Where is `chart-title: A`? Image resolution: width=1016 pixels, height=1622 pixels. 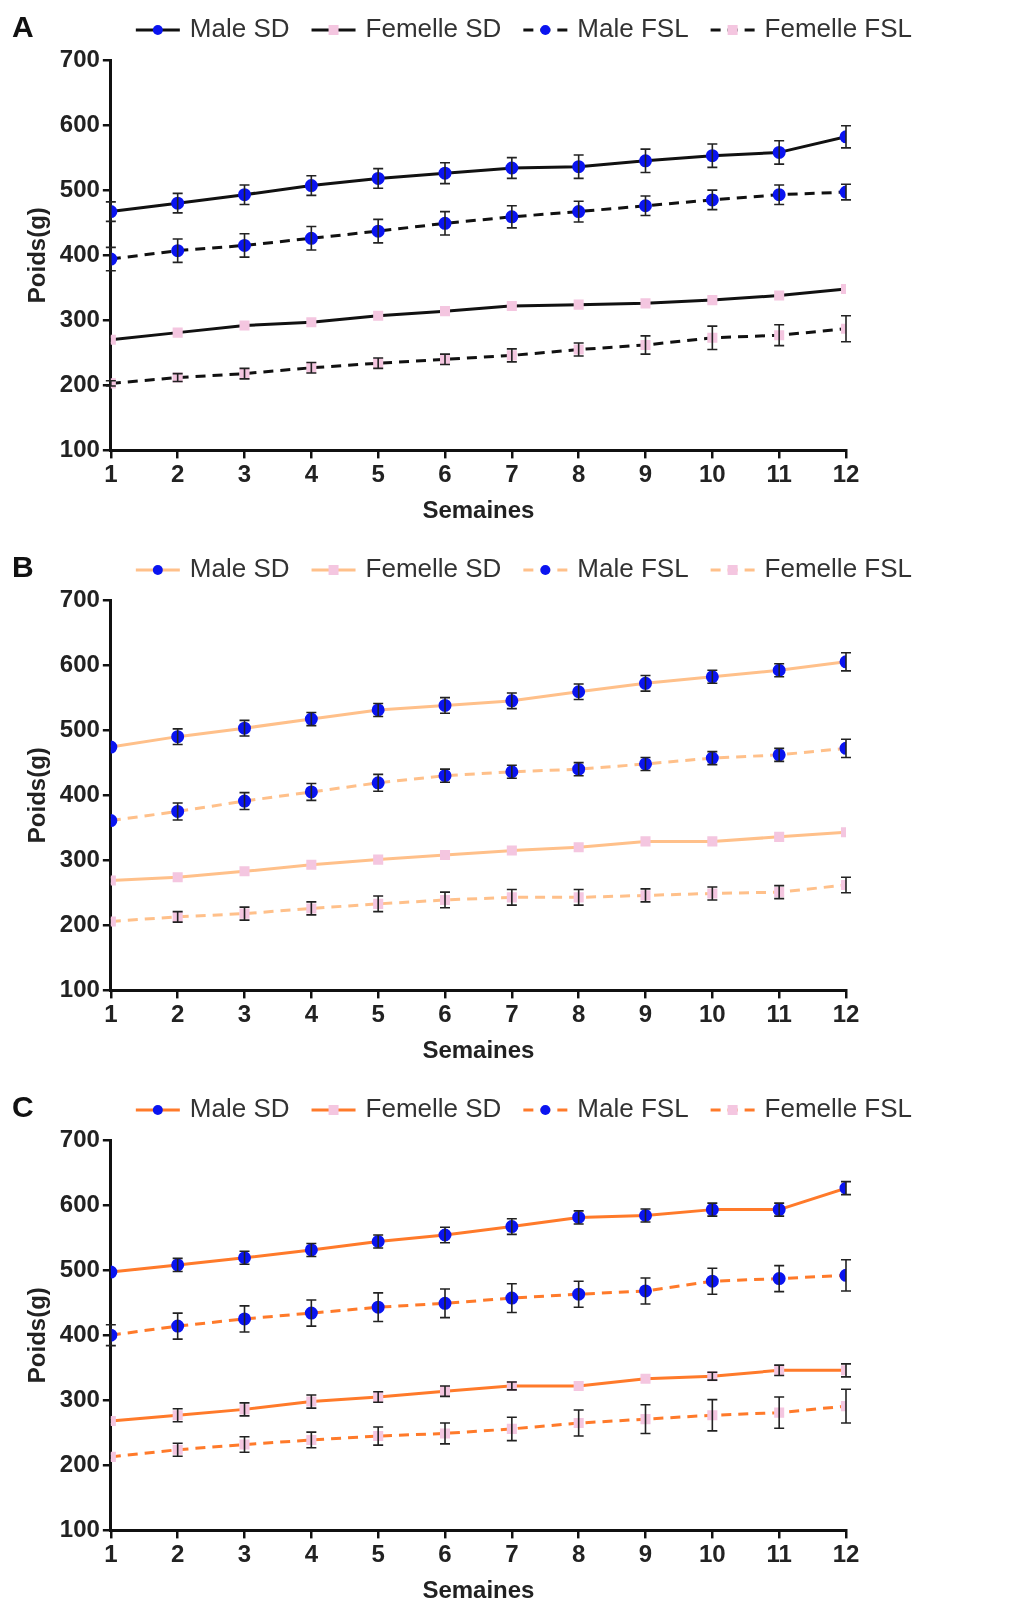
chart-title: A is located at coordinates (23, 27).